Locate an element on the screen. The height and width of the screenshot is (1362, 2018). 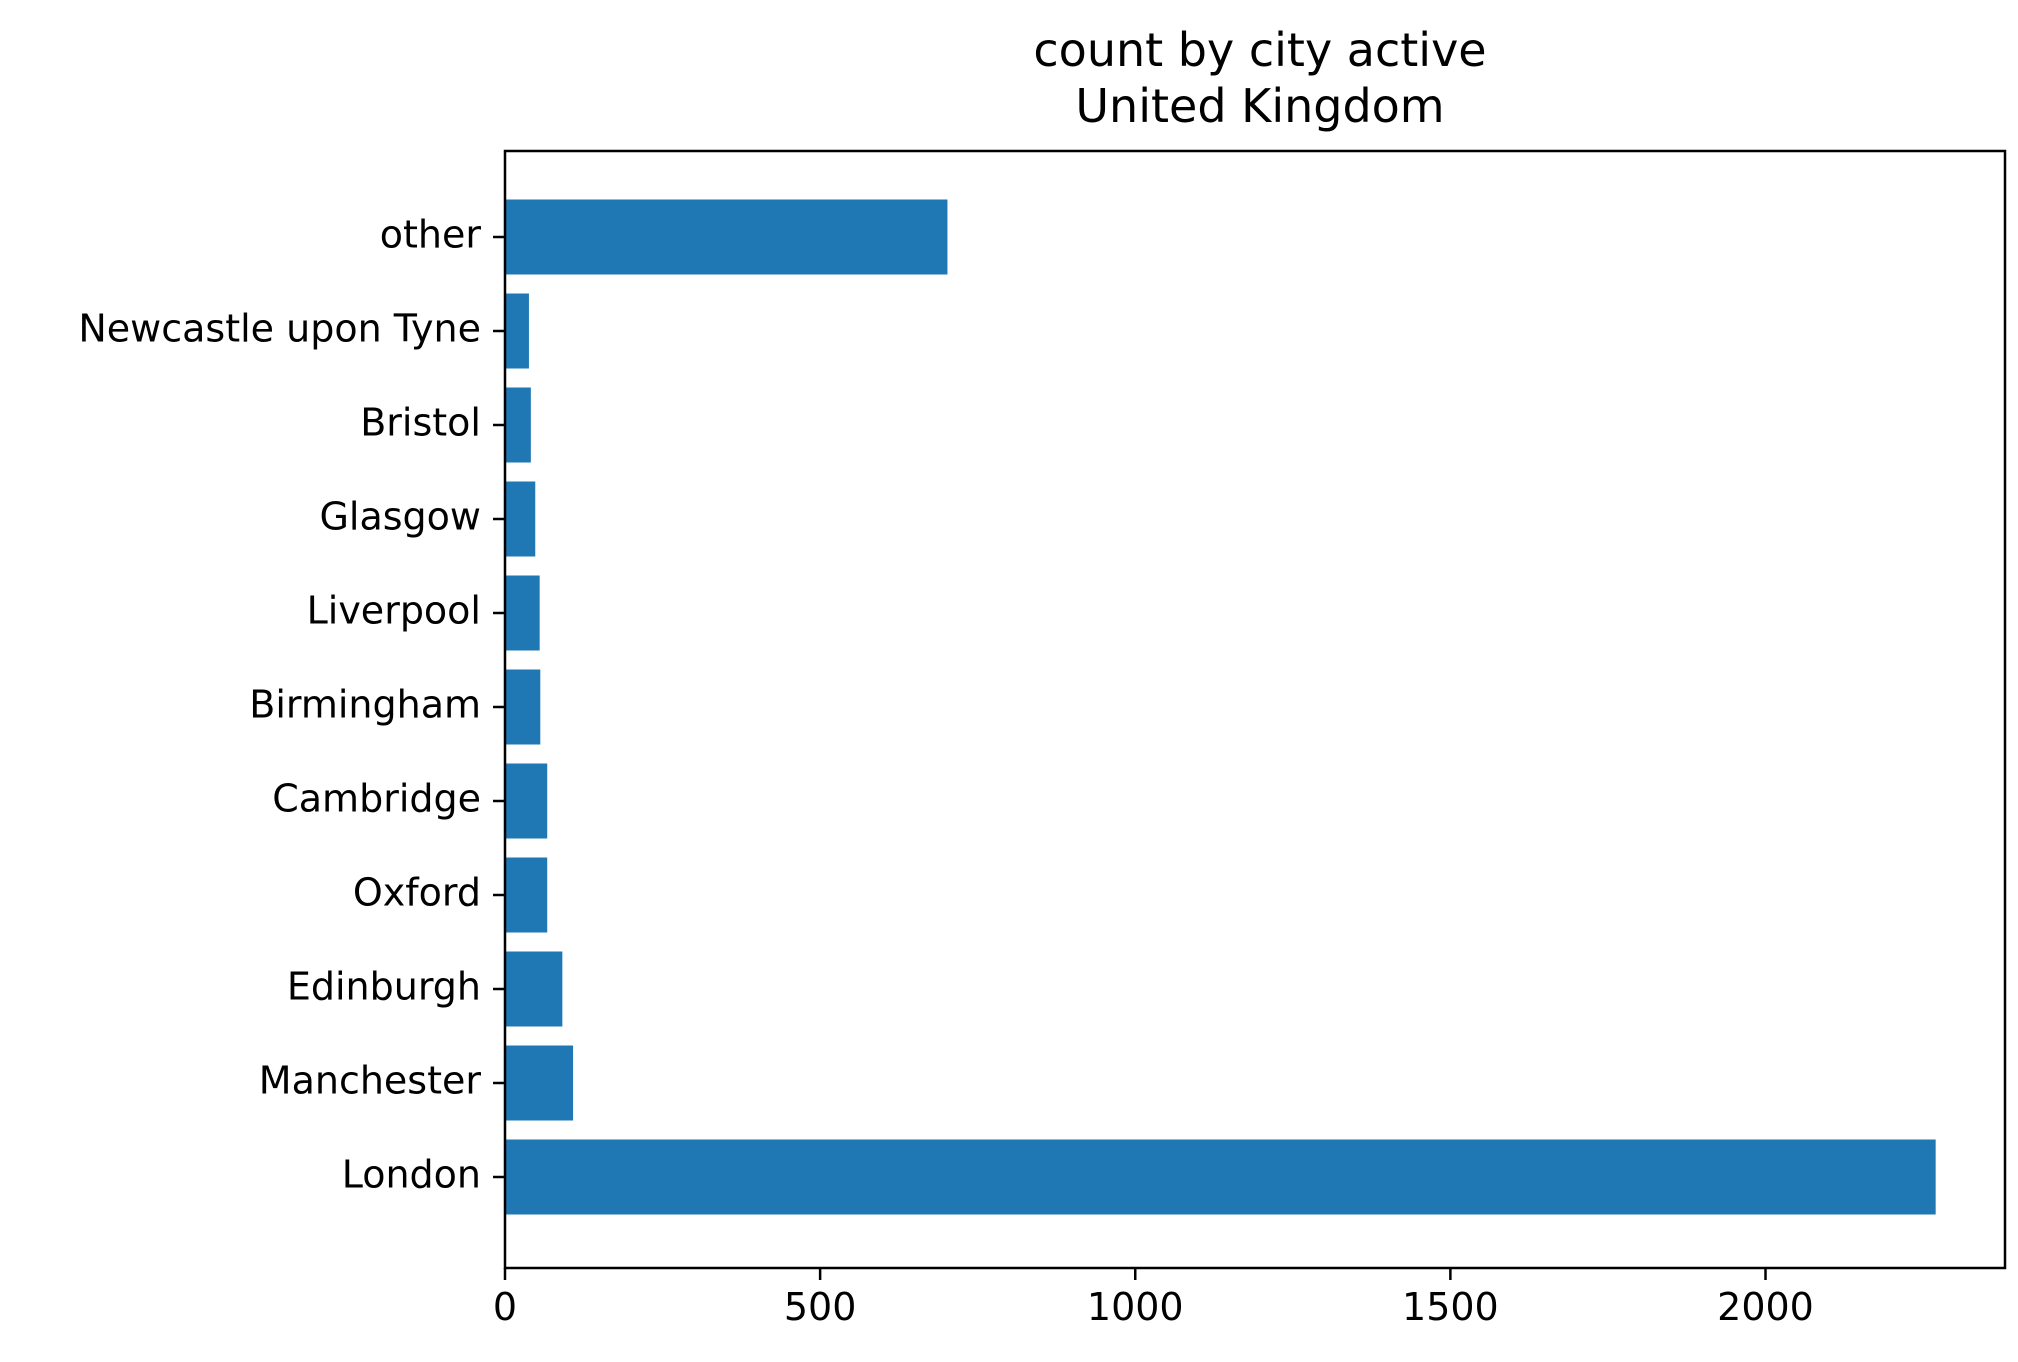
x-tick-label-500: 500 is located at coordinates (820, 1307).